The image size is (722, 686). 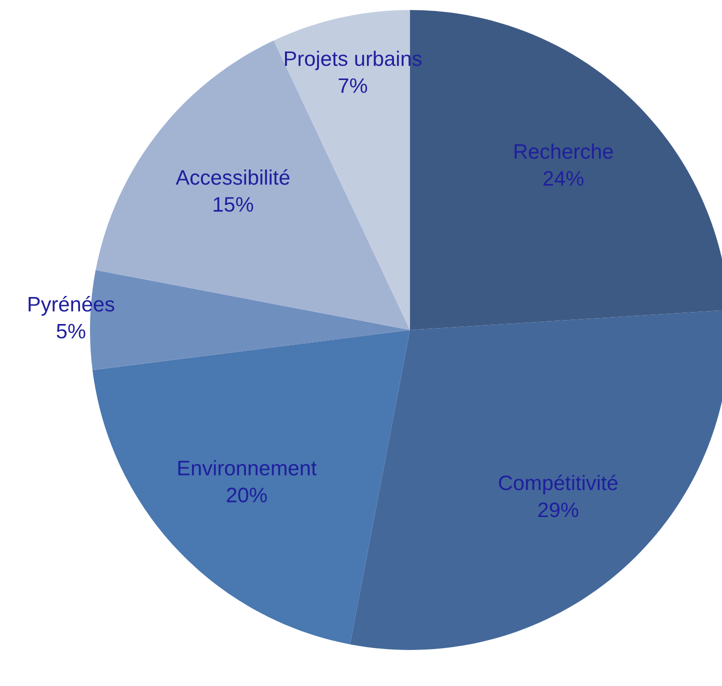 I want to click on slice-label: Accessibilité, so click(x=233, y=177).